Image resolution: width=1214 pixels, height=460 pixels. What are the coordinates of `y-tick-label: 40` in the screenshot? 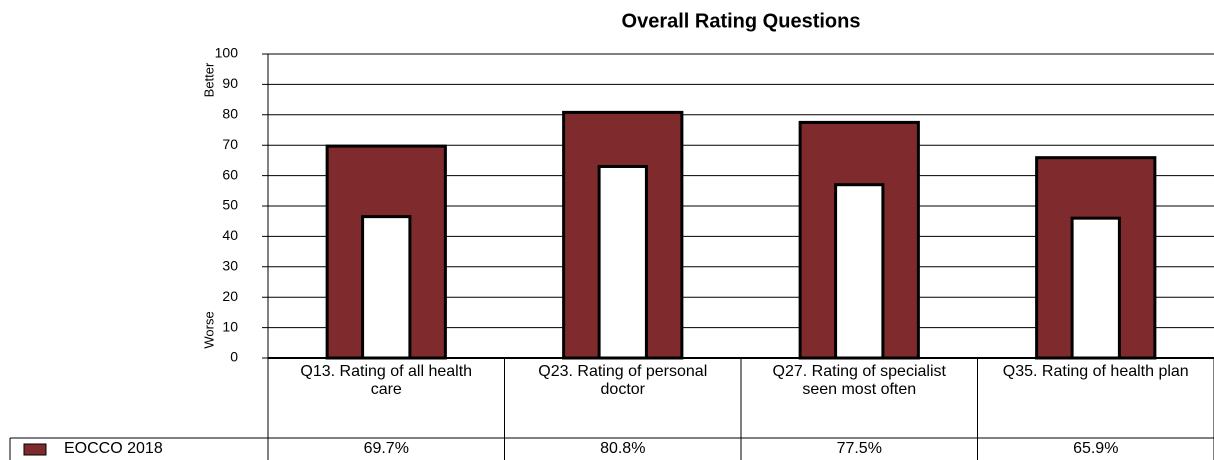 It's located at (230, 235).